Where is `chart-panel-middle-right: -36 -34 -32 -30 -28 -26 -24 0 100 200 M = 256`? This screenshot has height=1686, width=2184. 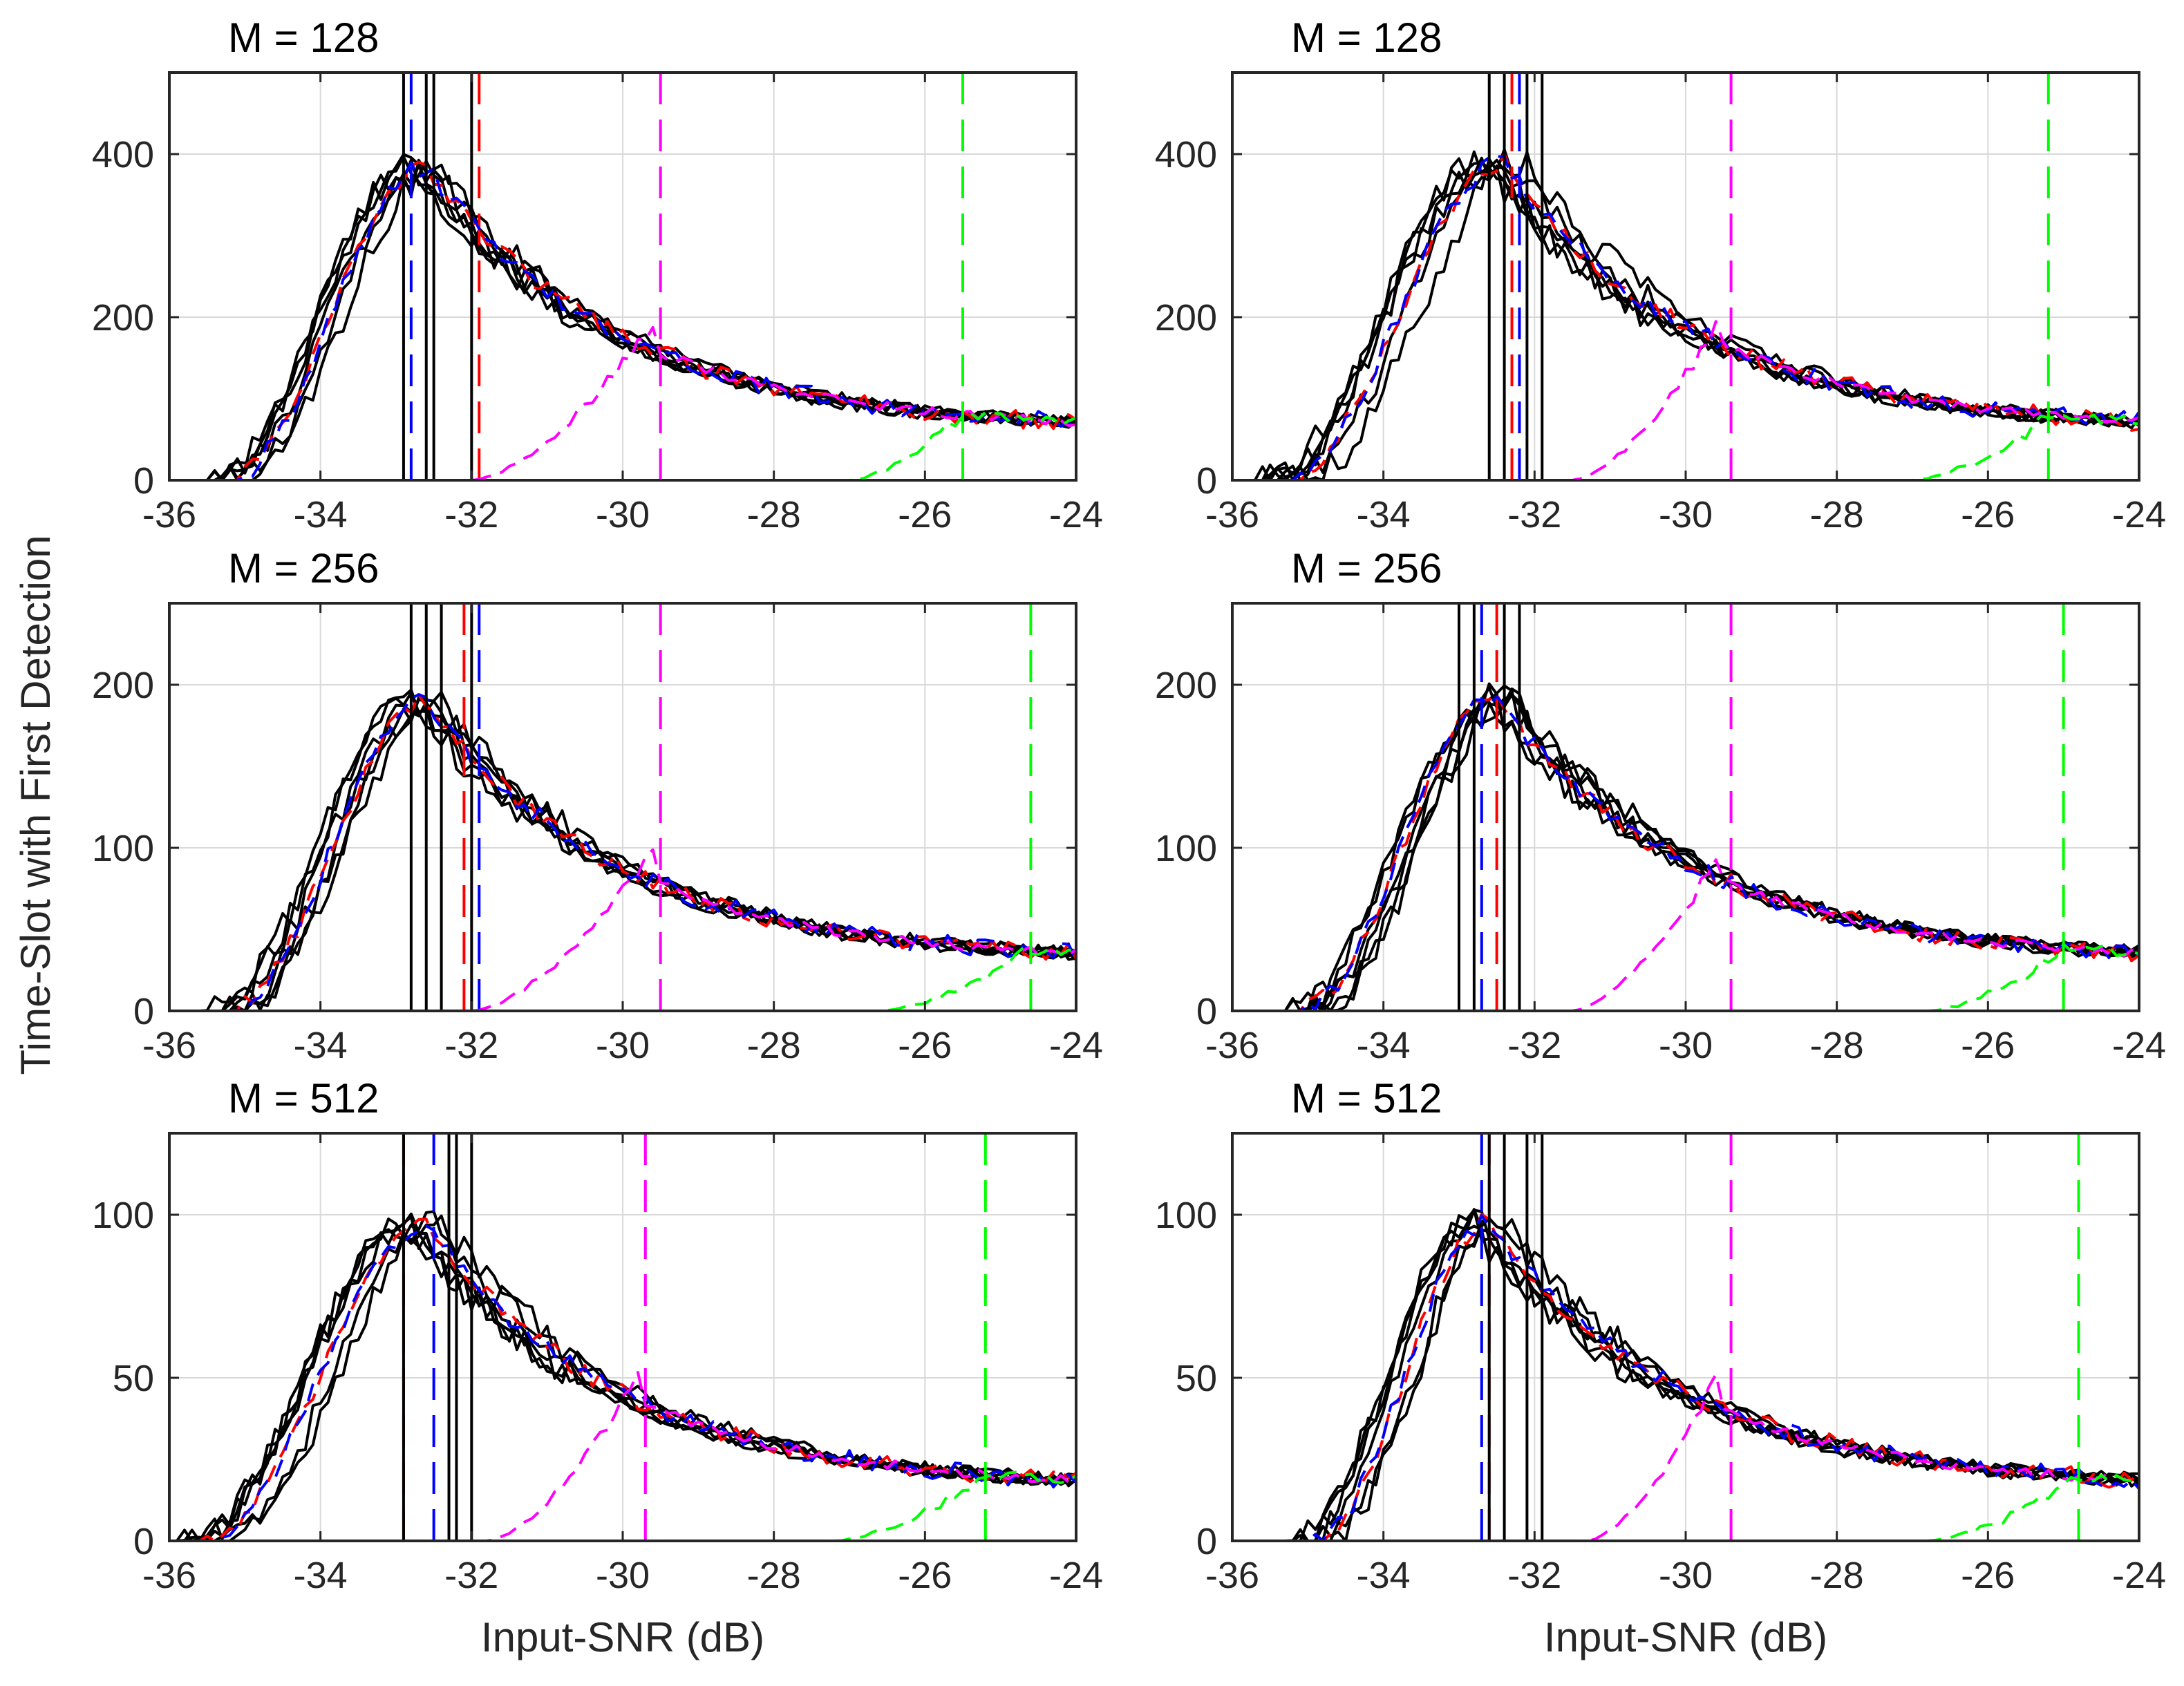 chart-panel-middle-right: -36 -34 -32 -30 -28 -26 -24 0 100 200 M = 256 is located at coordinates (1661, 805).